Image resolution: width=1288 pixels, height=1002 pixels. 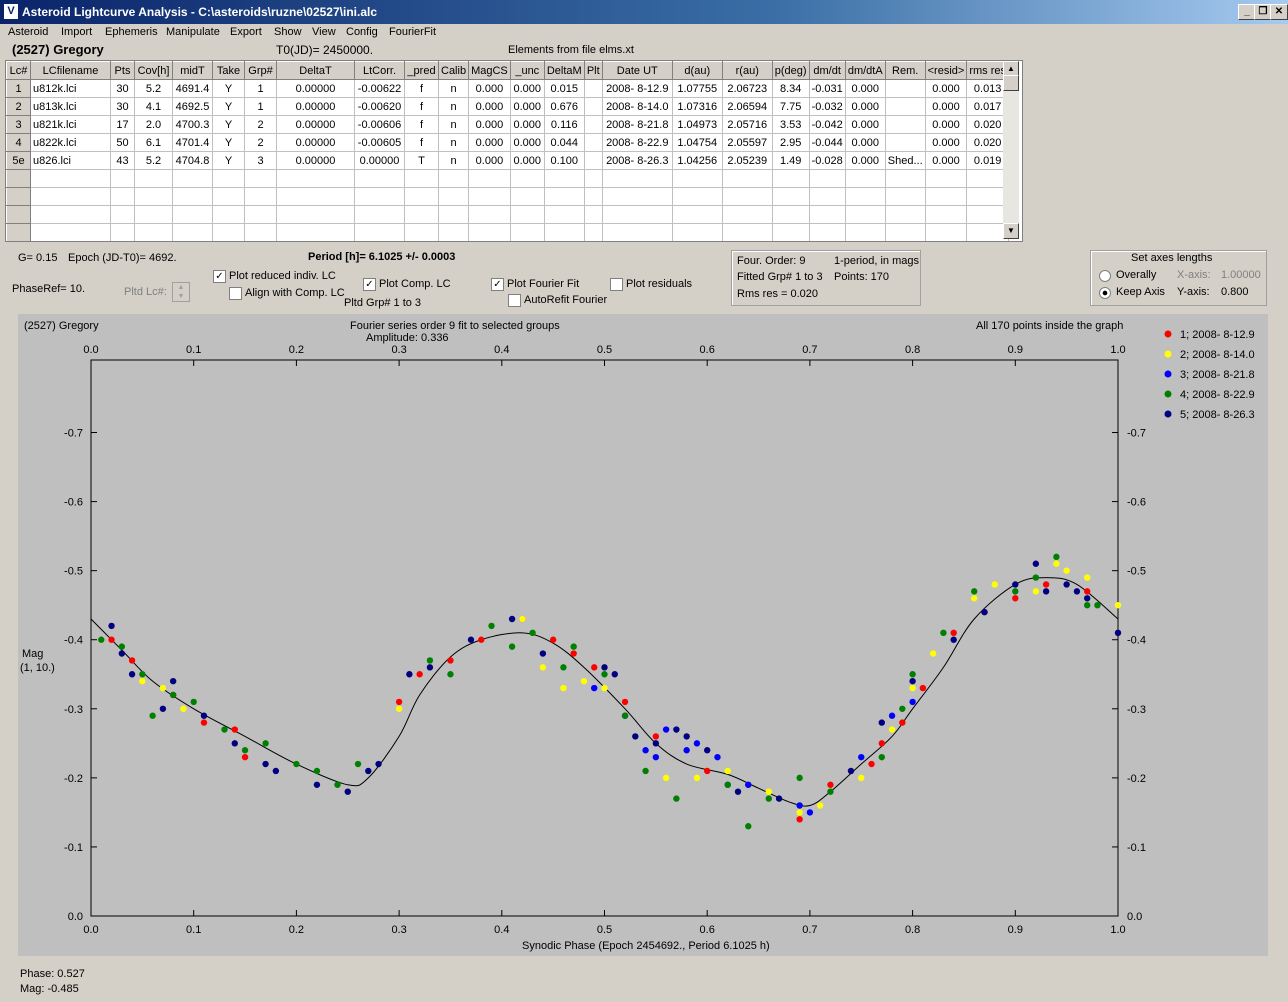 What do you see at coordinates (70, 106) in the screenshot?
I see `table-cell: u813k.lci` at bounding box center [70, 106].